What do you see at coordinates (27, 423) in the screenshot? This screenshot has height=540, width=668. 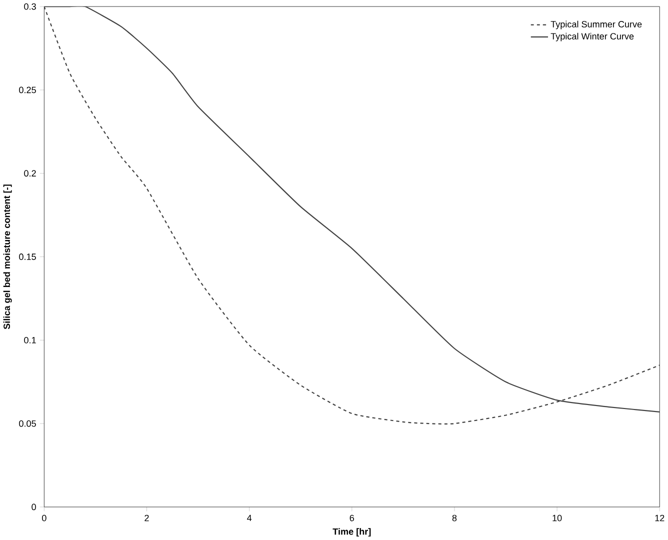 I see `y-tick-label: 0.05` at bounding box center [27, 423].